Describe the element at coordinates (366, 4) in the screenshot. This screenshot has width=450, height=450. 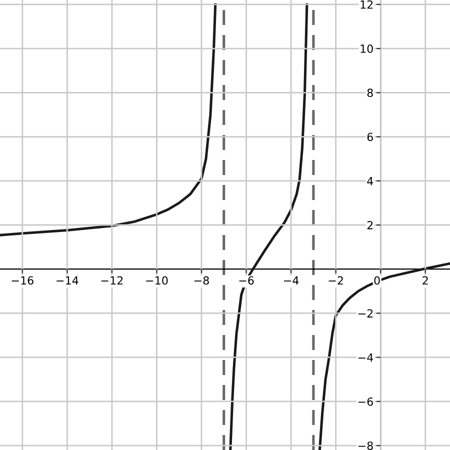
I see `y-tick-label: 12` at that location.